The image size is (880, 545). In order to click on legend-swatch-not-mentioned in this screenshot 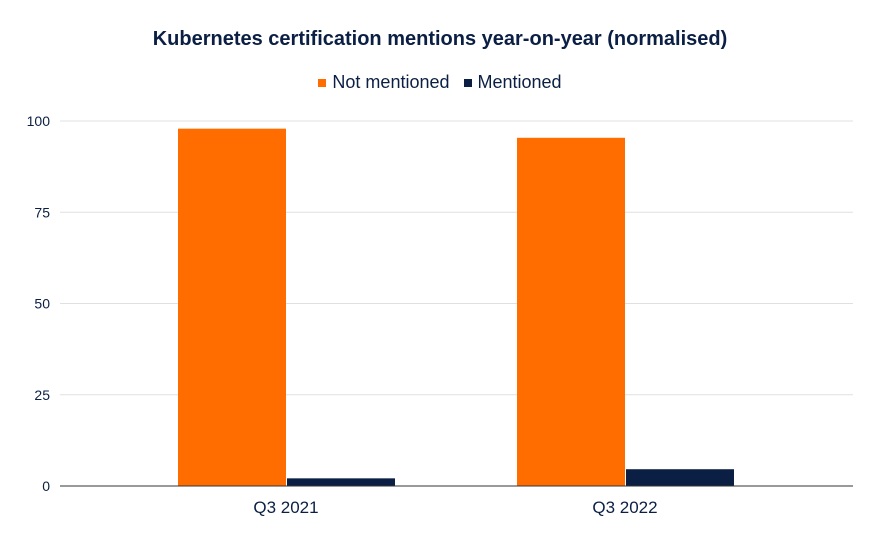, I will do `click(322, 82)`.